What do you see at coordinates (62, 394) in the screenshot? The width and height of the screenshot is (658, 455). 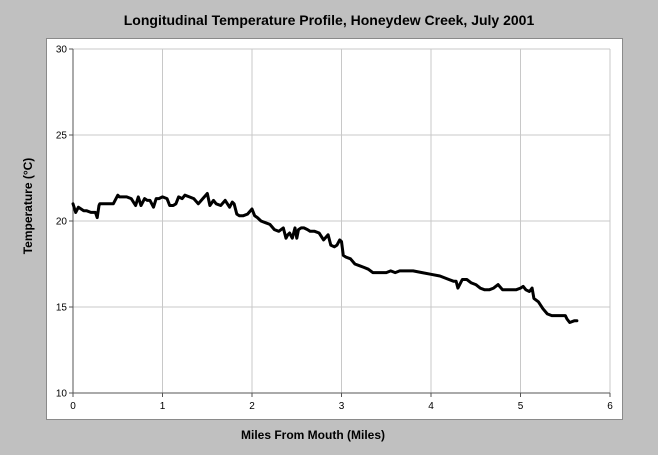 I see `y-tick-label: 10` at bounding box center [62, 394].